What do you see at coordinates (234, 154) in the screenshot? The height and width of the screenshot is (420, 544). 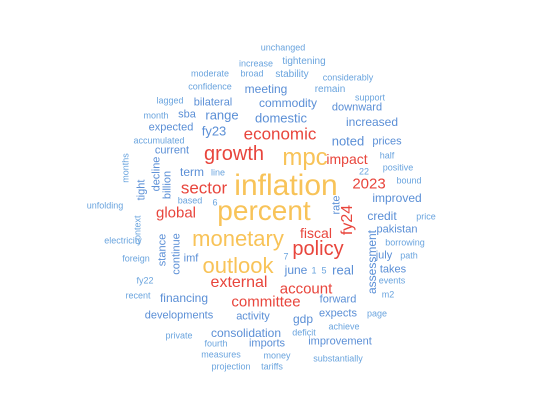 I see `word-growth: growth` at bounding box center [234, 154].